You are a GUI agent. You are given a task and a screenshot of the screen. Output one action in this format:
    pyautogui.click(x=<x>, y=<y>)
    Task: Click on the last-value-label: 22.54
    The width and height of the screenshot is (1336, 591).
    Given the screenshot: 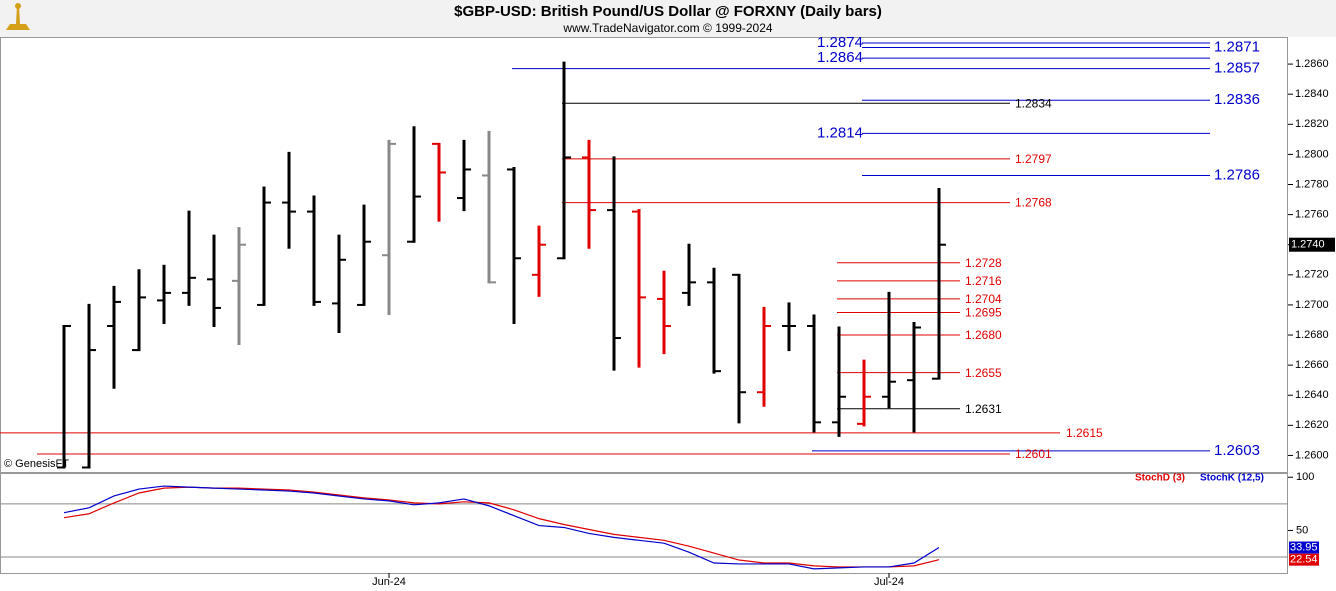 What is the action you would take?
    pyautogui.click(x=1304, y=560)
    